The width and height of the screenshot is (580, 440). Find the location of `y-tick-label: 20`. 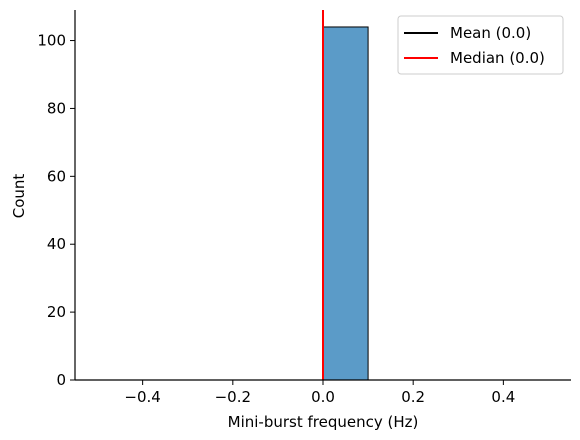

y-tick-label: 20 is located at coordinates (56, 312).